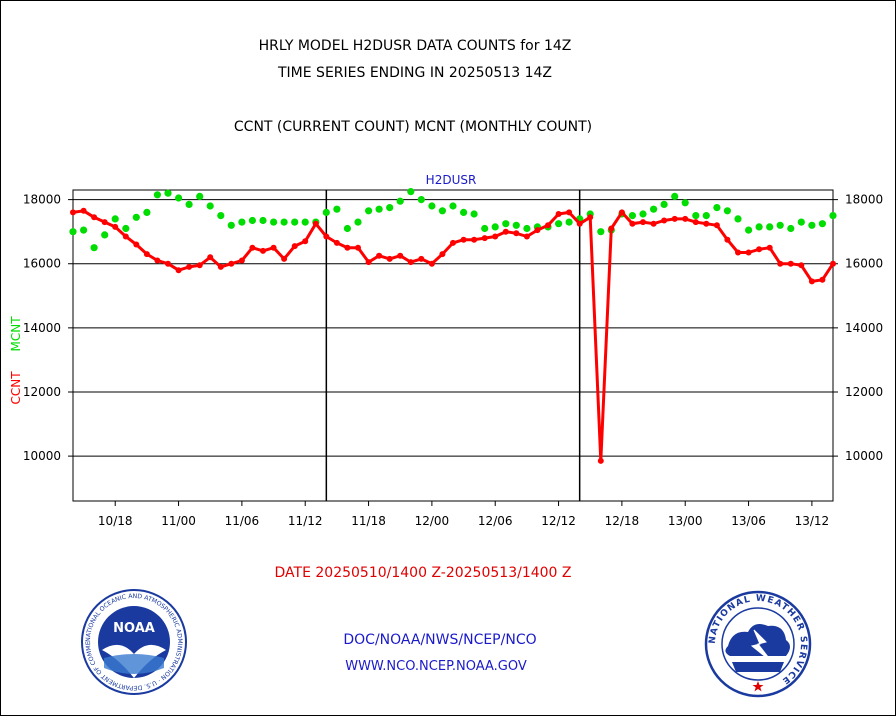 This screenshot has height=716, width=896. Describe the element at coordinates (16, 334) in the screenshot. I see `y-label-mcnt: MCNT` at that location.